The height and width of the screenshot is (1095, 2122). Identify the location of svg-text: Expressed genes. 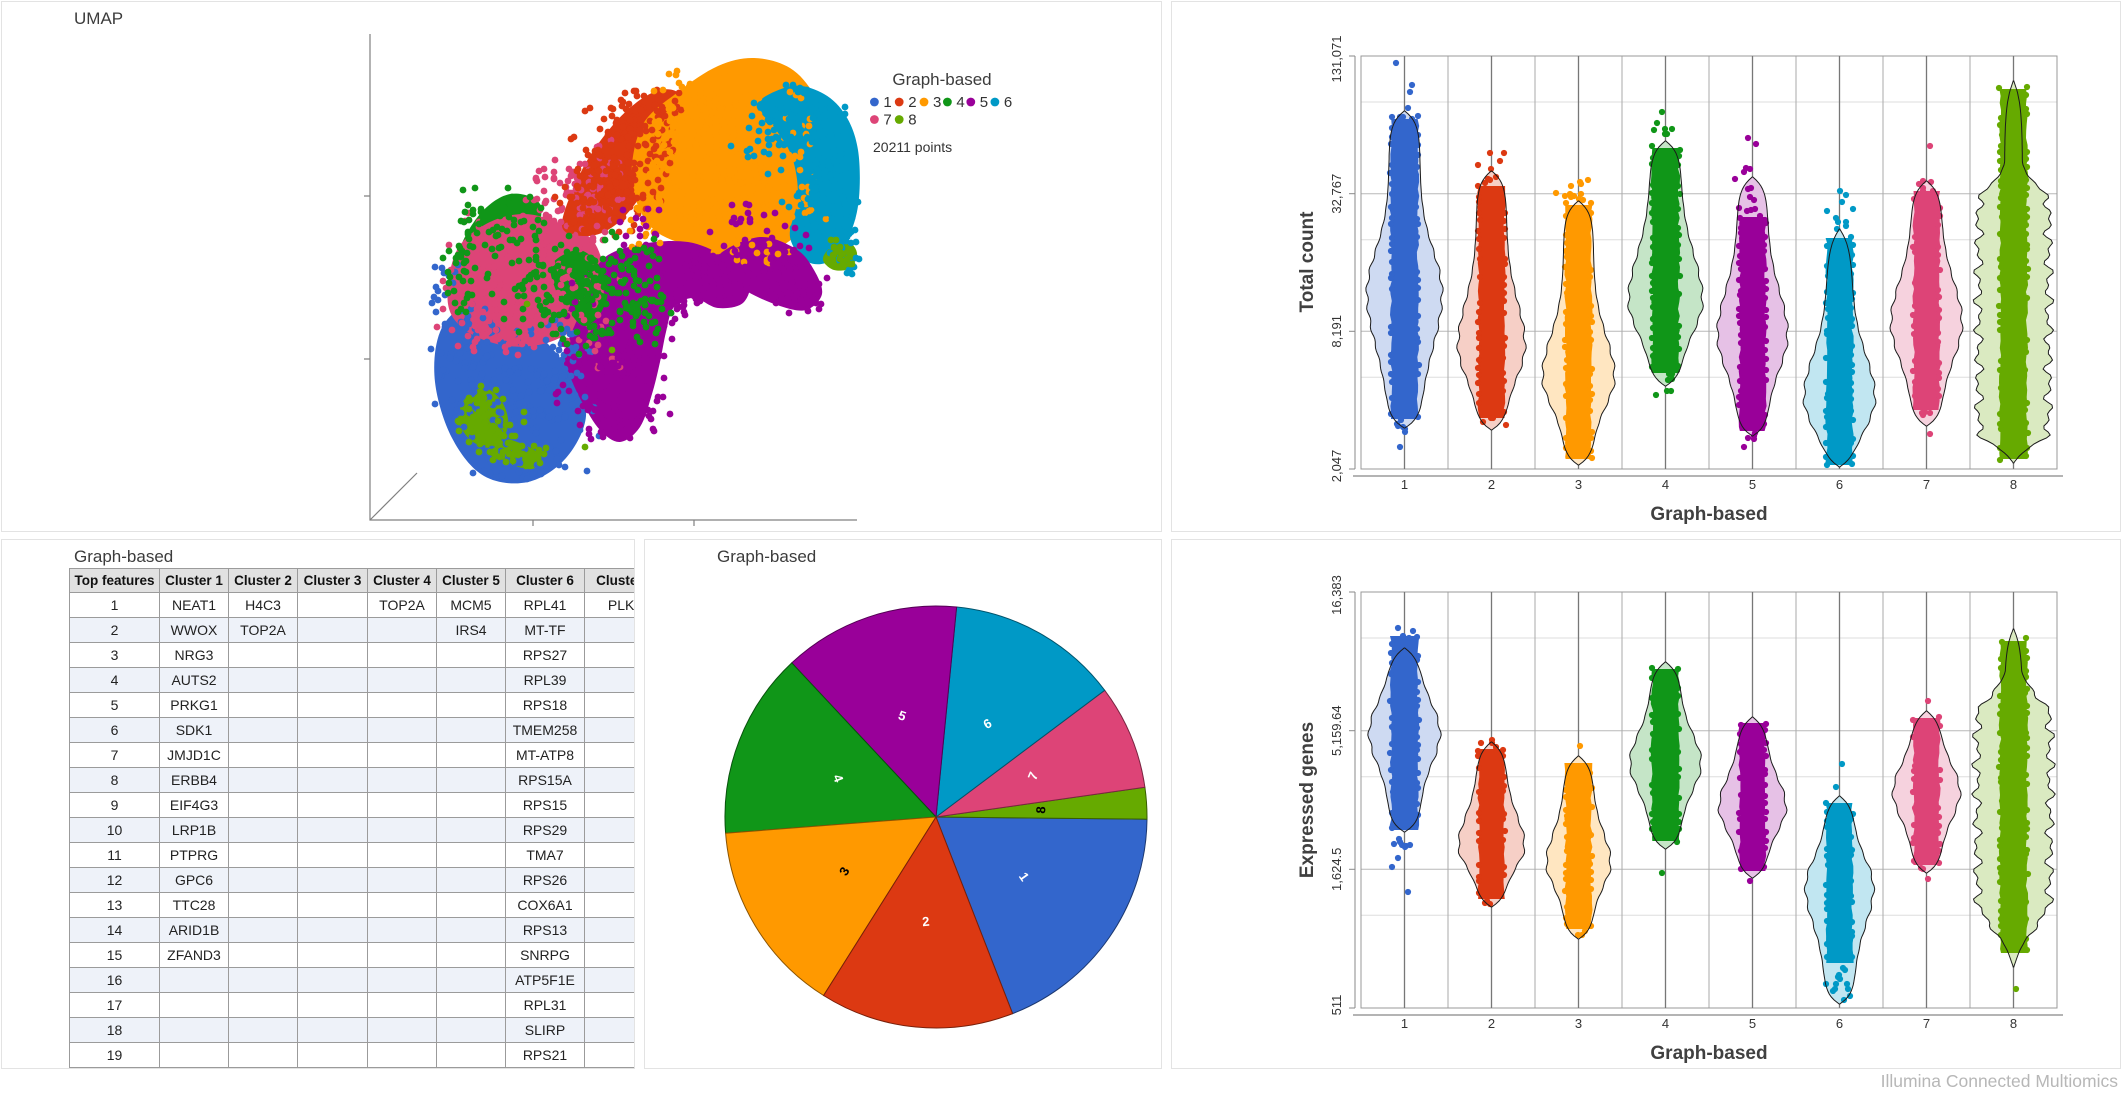
(1307, 800).